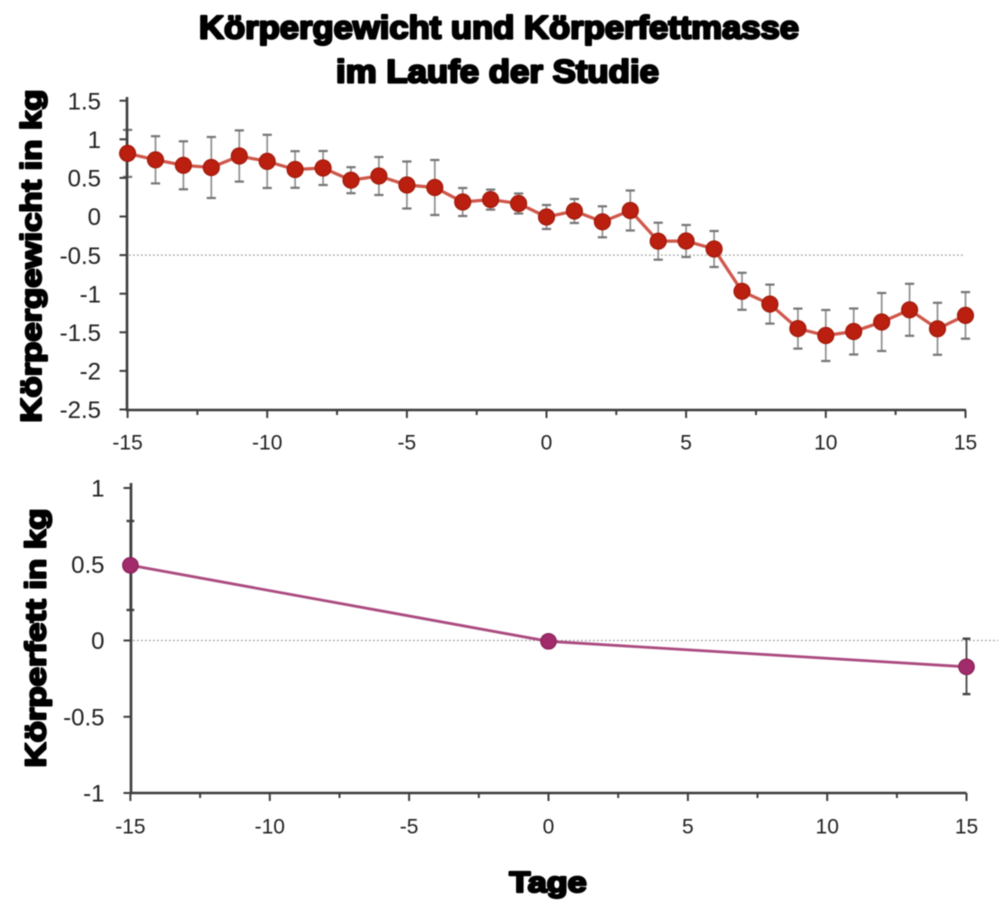  I want to click on svg-text: Tage, so click(547, 881).